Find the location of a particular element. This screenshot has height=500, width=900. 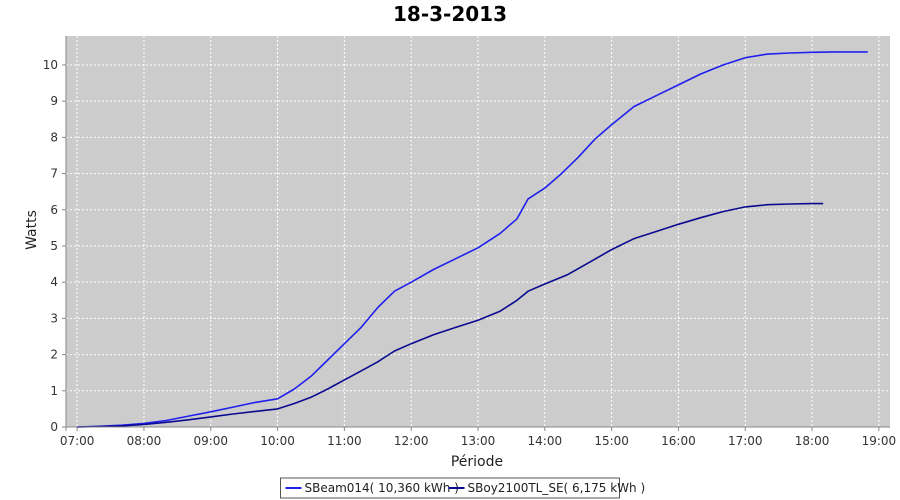

x-tick-label: 11:00 is located at coordinates (344, 441).